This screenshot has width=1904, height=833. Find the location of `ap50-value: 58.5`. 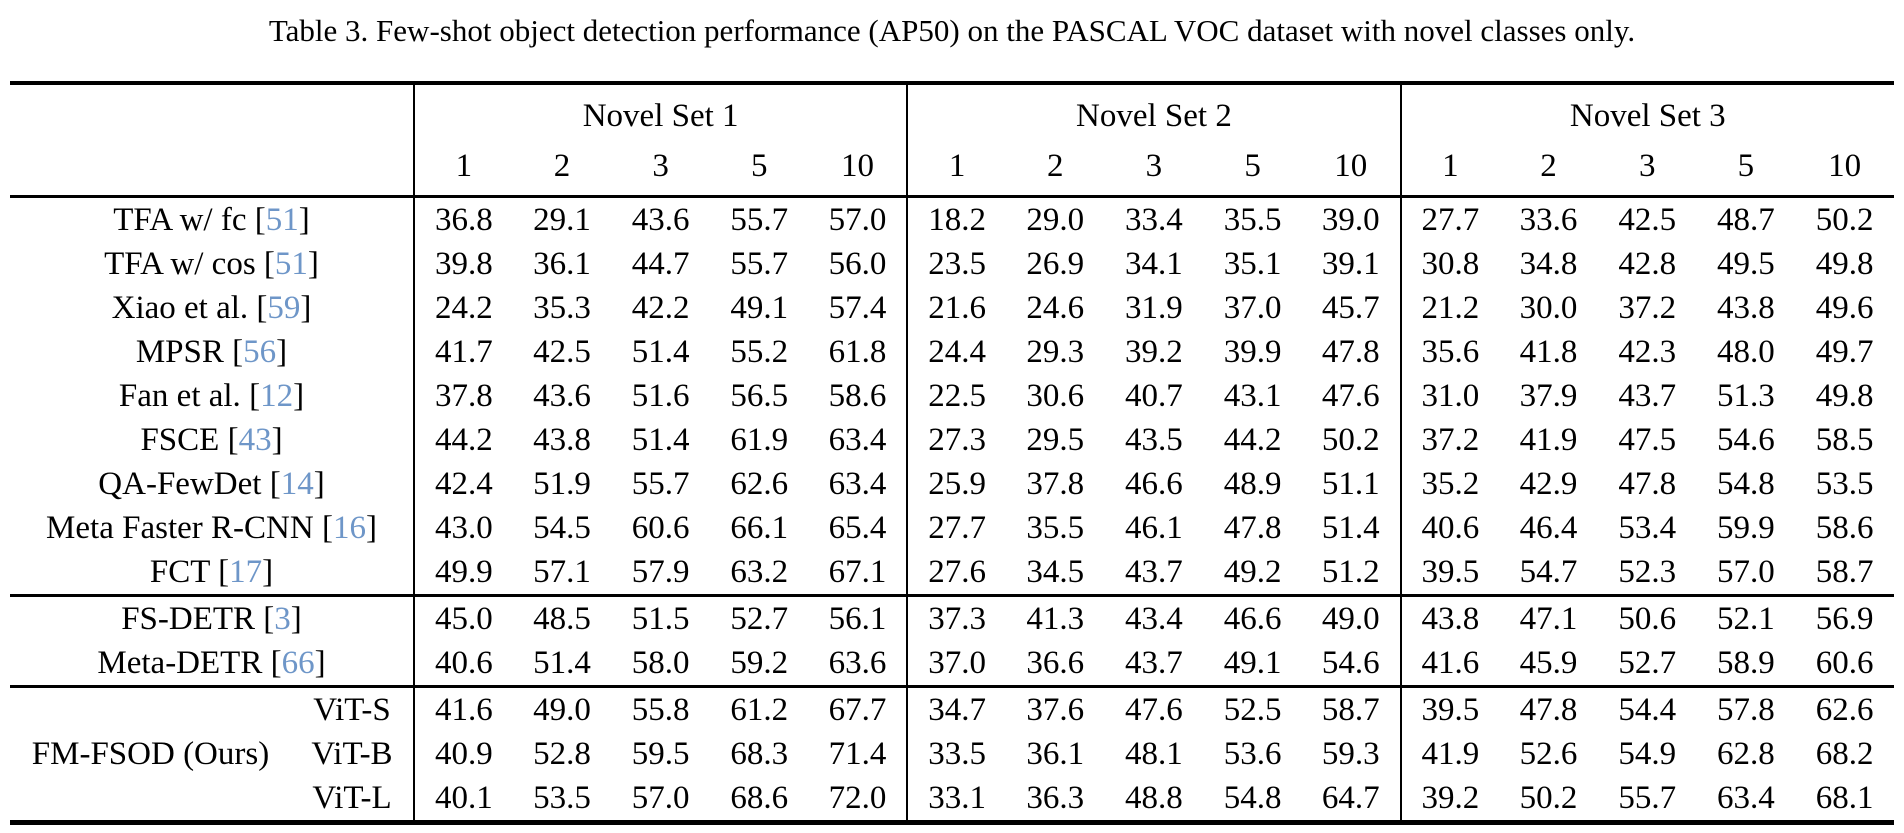

ap50-value: 58.5 is located at coordinates (1844, 439).